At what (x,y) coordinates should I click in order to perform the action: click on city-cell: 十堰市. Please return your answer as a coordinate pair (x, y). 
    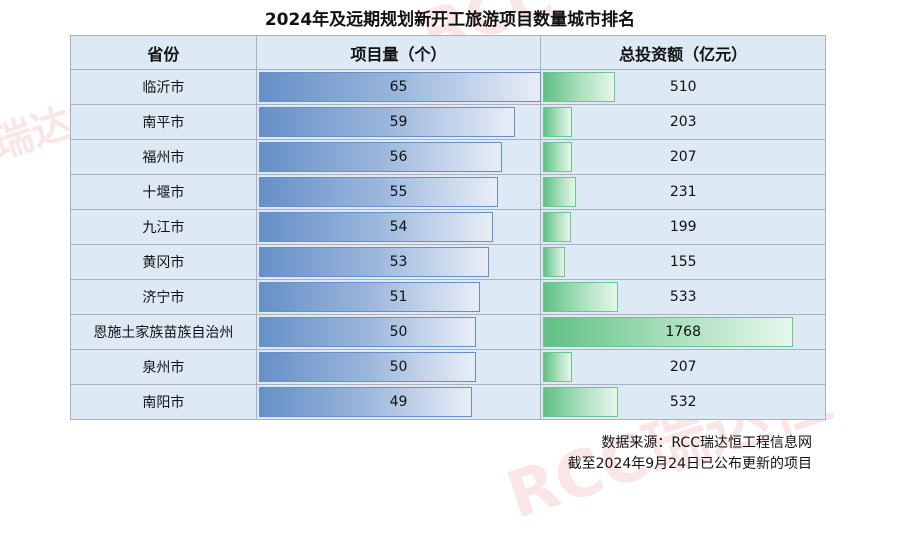
    Looking at the image, I should click on (163, 192).